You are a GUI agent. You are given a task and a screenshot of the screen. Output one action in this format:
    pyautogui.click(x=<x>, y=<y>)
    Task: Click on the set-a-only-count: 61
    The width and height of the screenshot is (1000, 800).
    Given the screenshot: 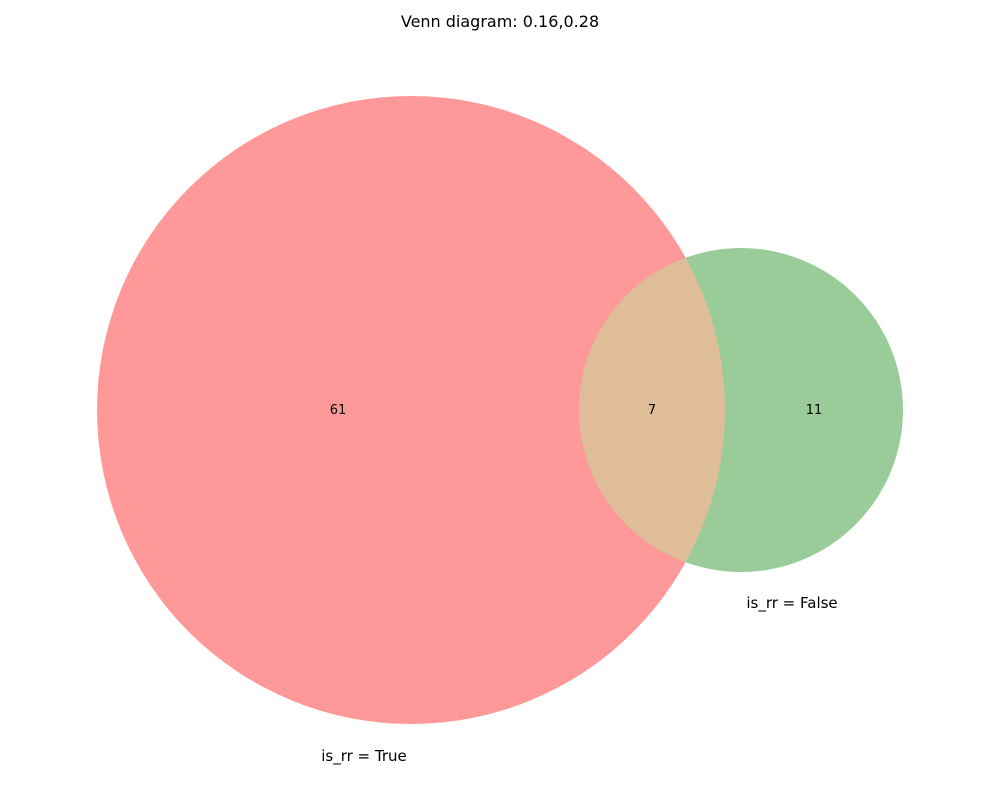 What is the action you would take?
    pyautogui.click(x=338, y=410)
    